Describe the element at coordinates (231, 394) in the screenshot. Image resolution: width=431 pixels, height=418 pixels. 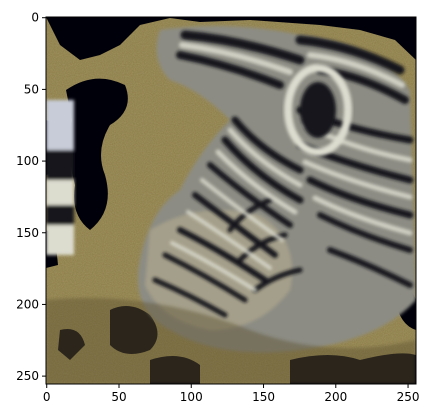
I see `x-axis: 0 50 100 150 200 250` at that location.